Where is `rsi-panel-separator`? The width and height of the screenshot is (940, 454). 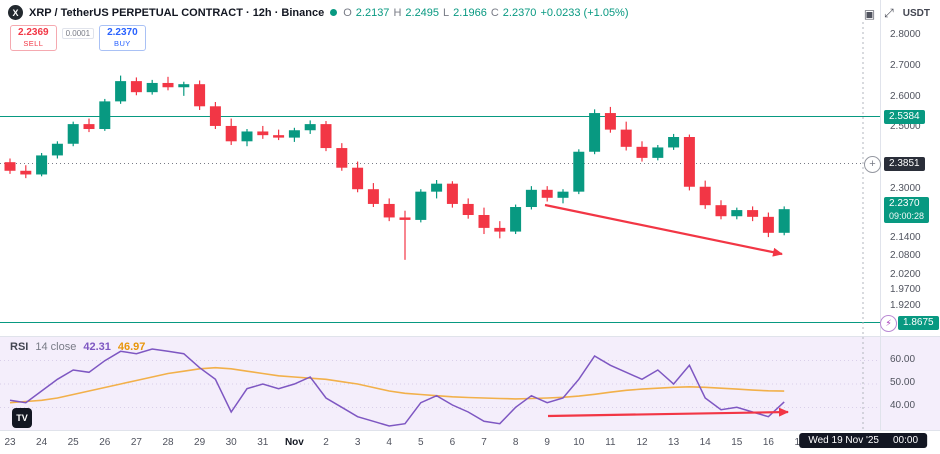 rsi-panel-separator is located at coordinates (470, 336).